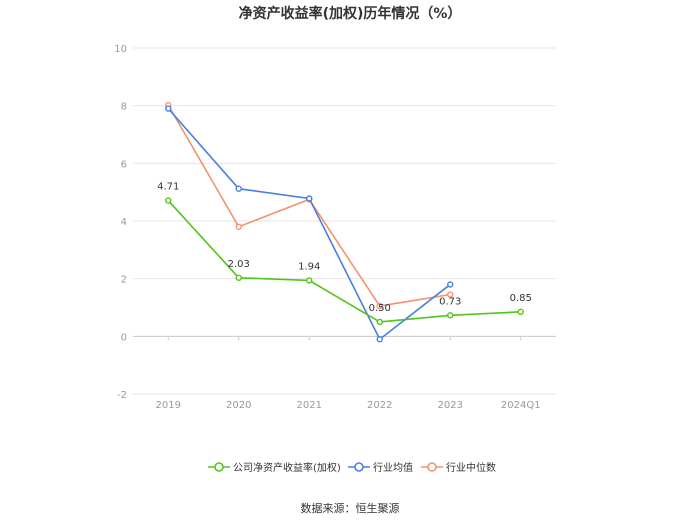 Image resolution: width=700 pixels, height=525 pixels. Describe the element at coordinates (120, 222) in the screenshot. I see `y-axis-ticks: 10 8 6 4 2 0 -2` at that location.